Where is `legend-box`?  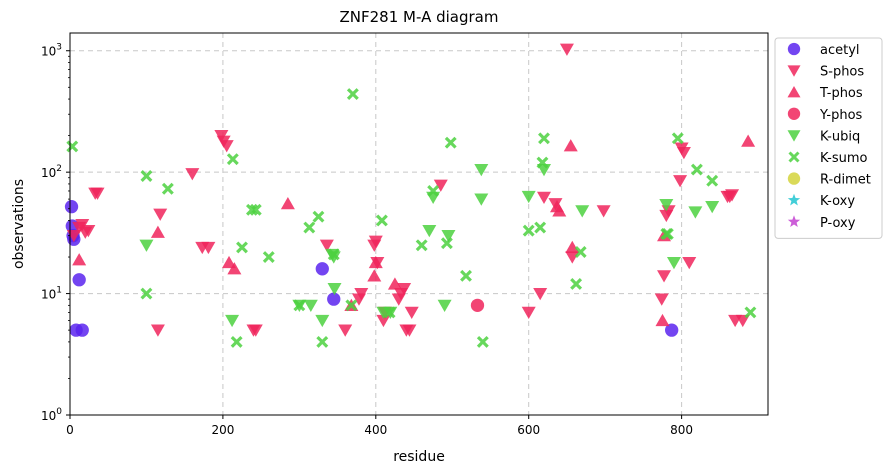
legend-box is located at coordinates (828, 138).